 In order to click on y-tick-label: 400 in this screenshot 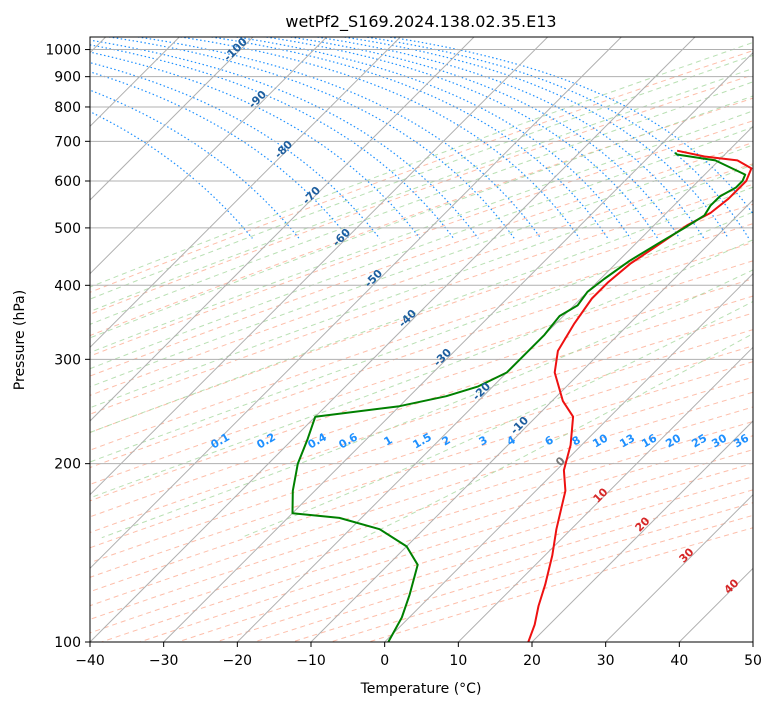, I will do `click(67, 286)`.